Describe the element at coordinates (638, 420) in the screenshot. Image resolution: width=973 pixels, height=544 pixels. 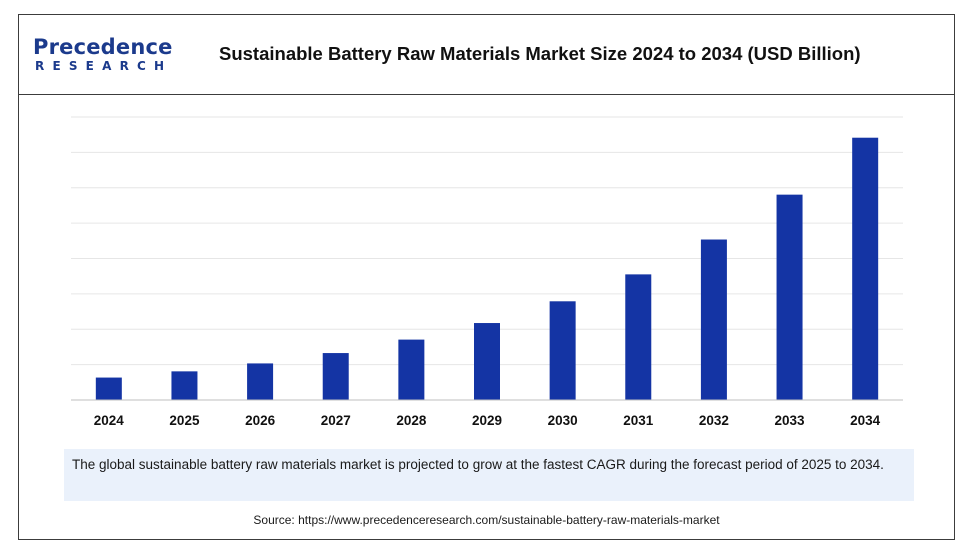
I see `x-tick-label-2031: 2031` at that location.